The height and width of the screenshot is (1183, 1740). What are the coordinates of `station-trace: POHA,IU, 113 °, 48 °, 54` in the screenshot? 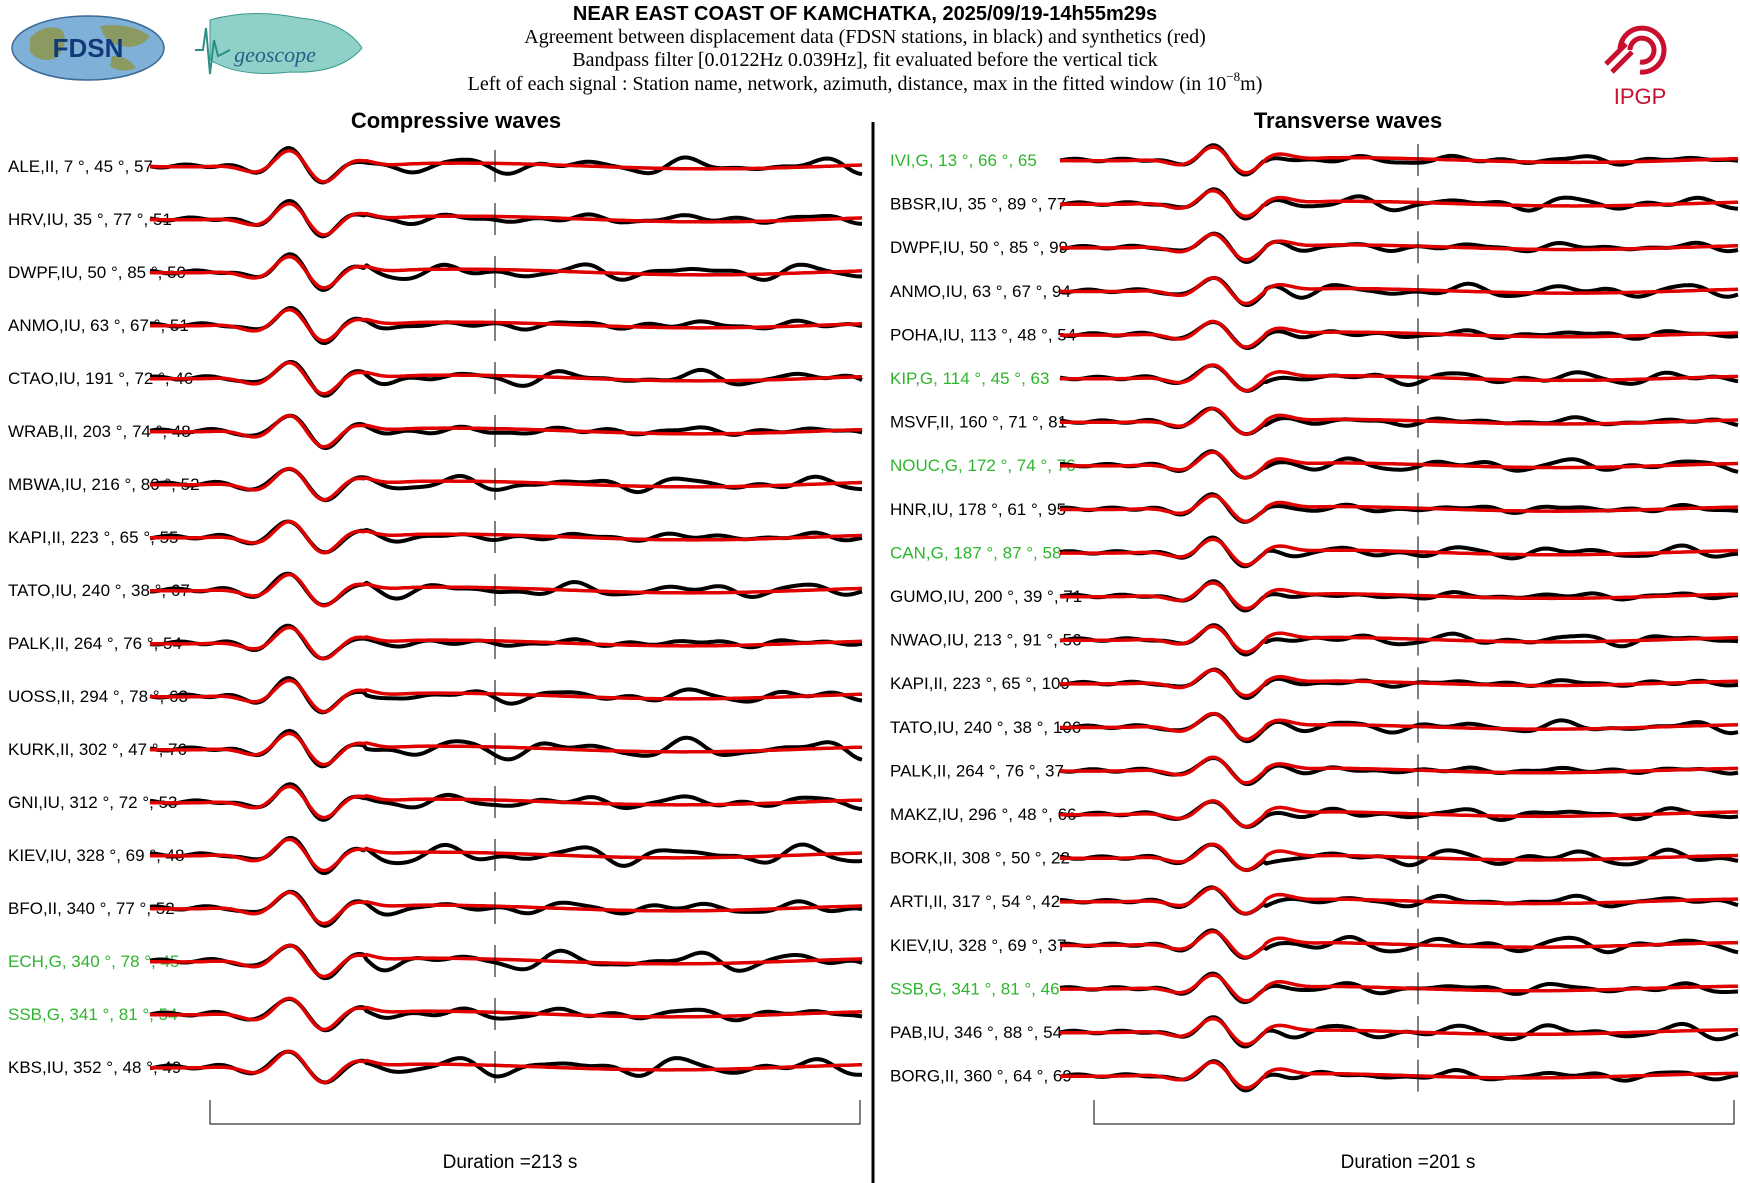 It's located at (1314, 334).